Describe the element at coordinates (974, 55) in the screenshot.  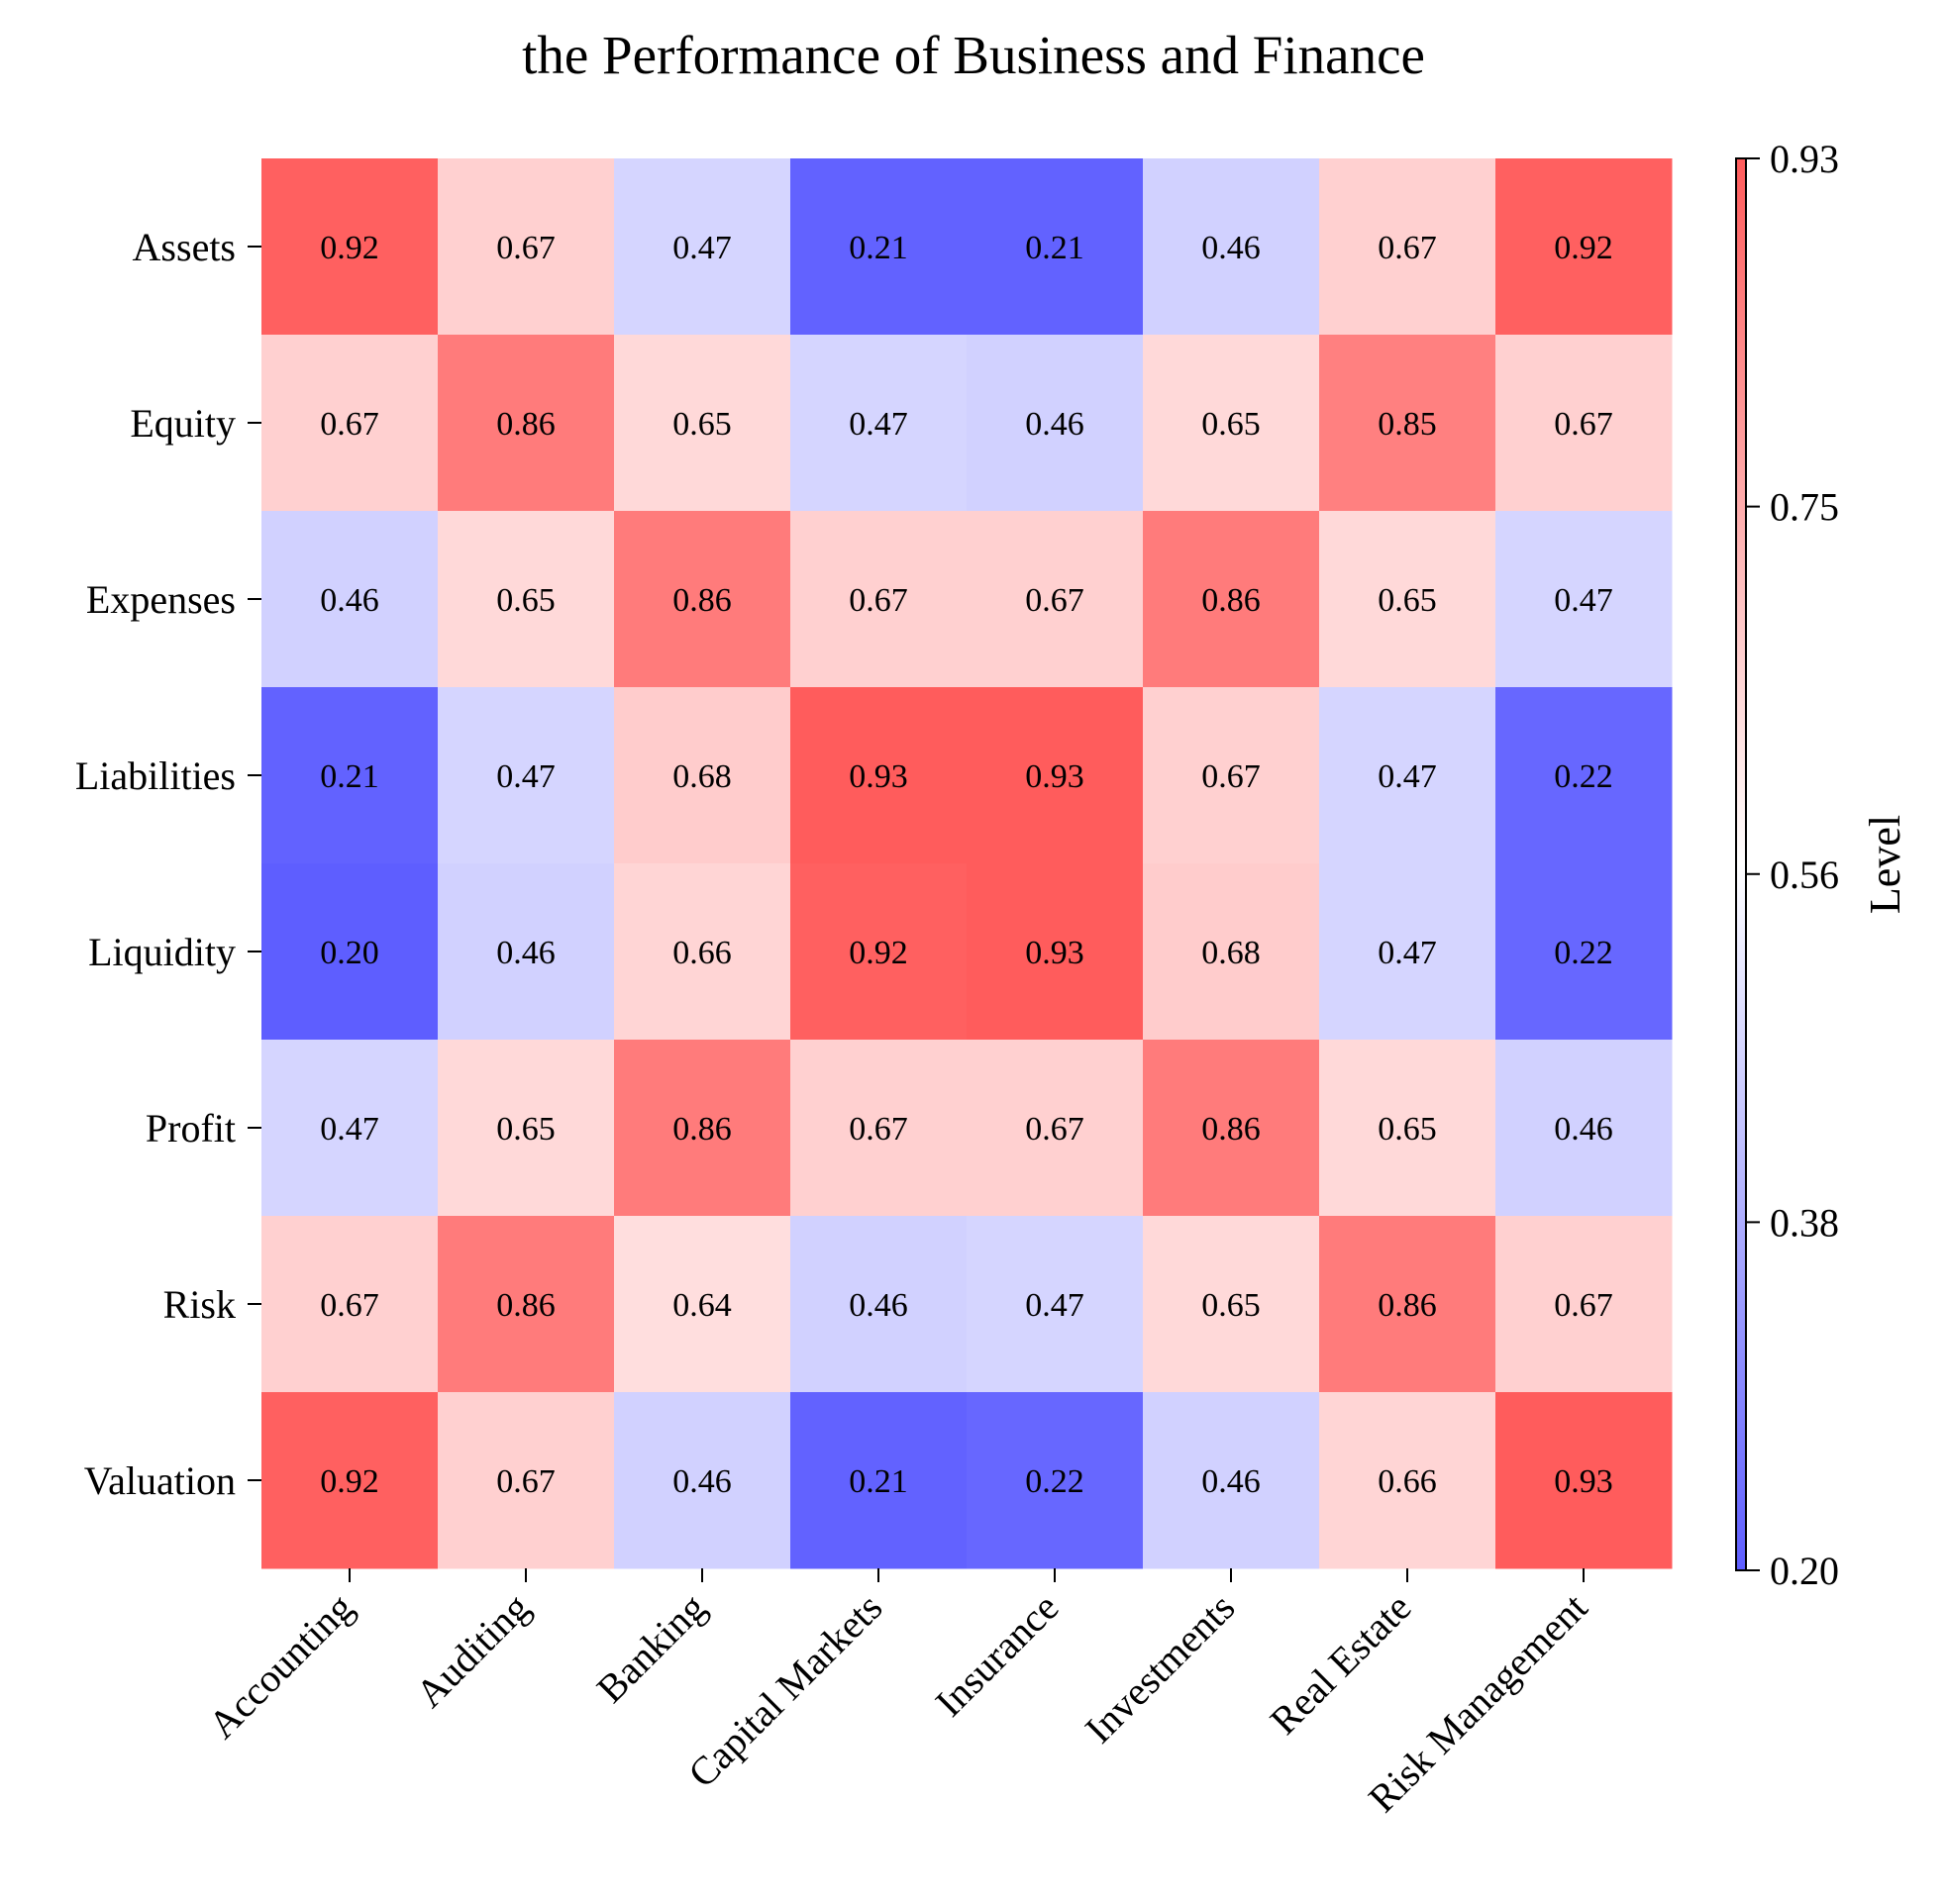
I see `chart-title: the Performance of Business and Finance` at that location.